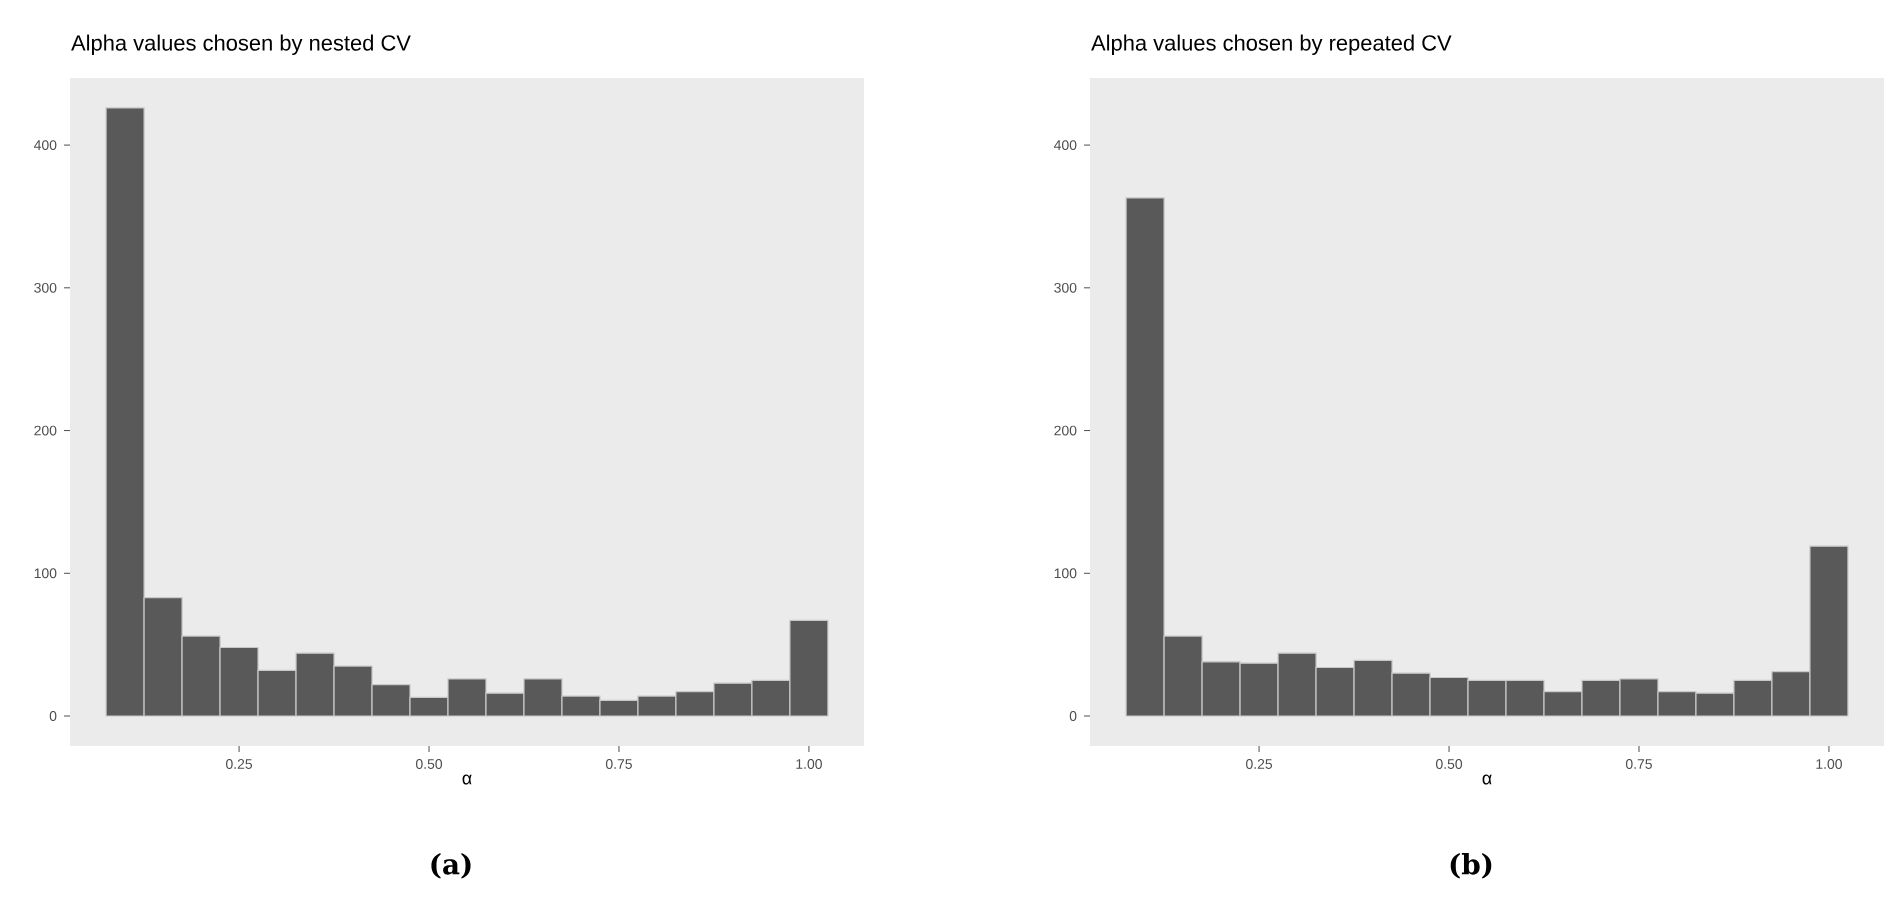  I want to click on chart-title: Alpha values chosen by nested CV, so click(241, 44).